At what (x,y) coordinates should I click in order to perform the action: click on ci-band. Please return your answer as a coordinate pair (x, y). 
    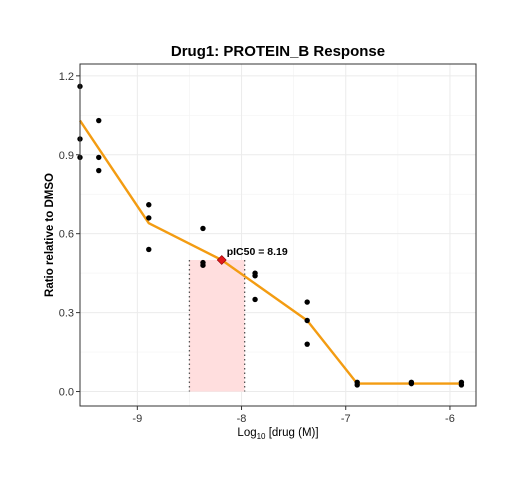
    Looking at the image, I should click on (216, 326).